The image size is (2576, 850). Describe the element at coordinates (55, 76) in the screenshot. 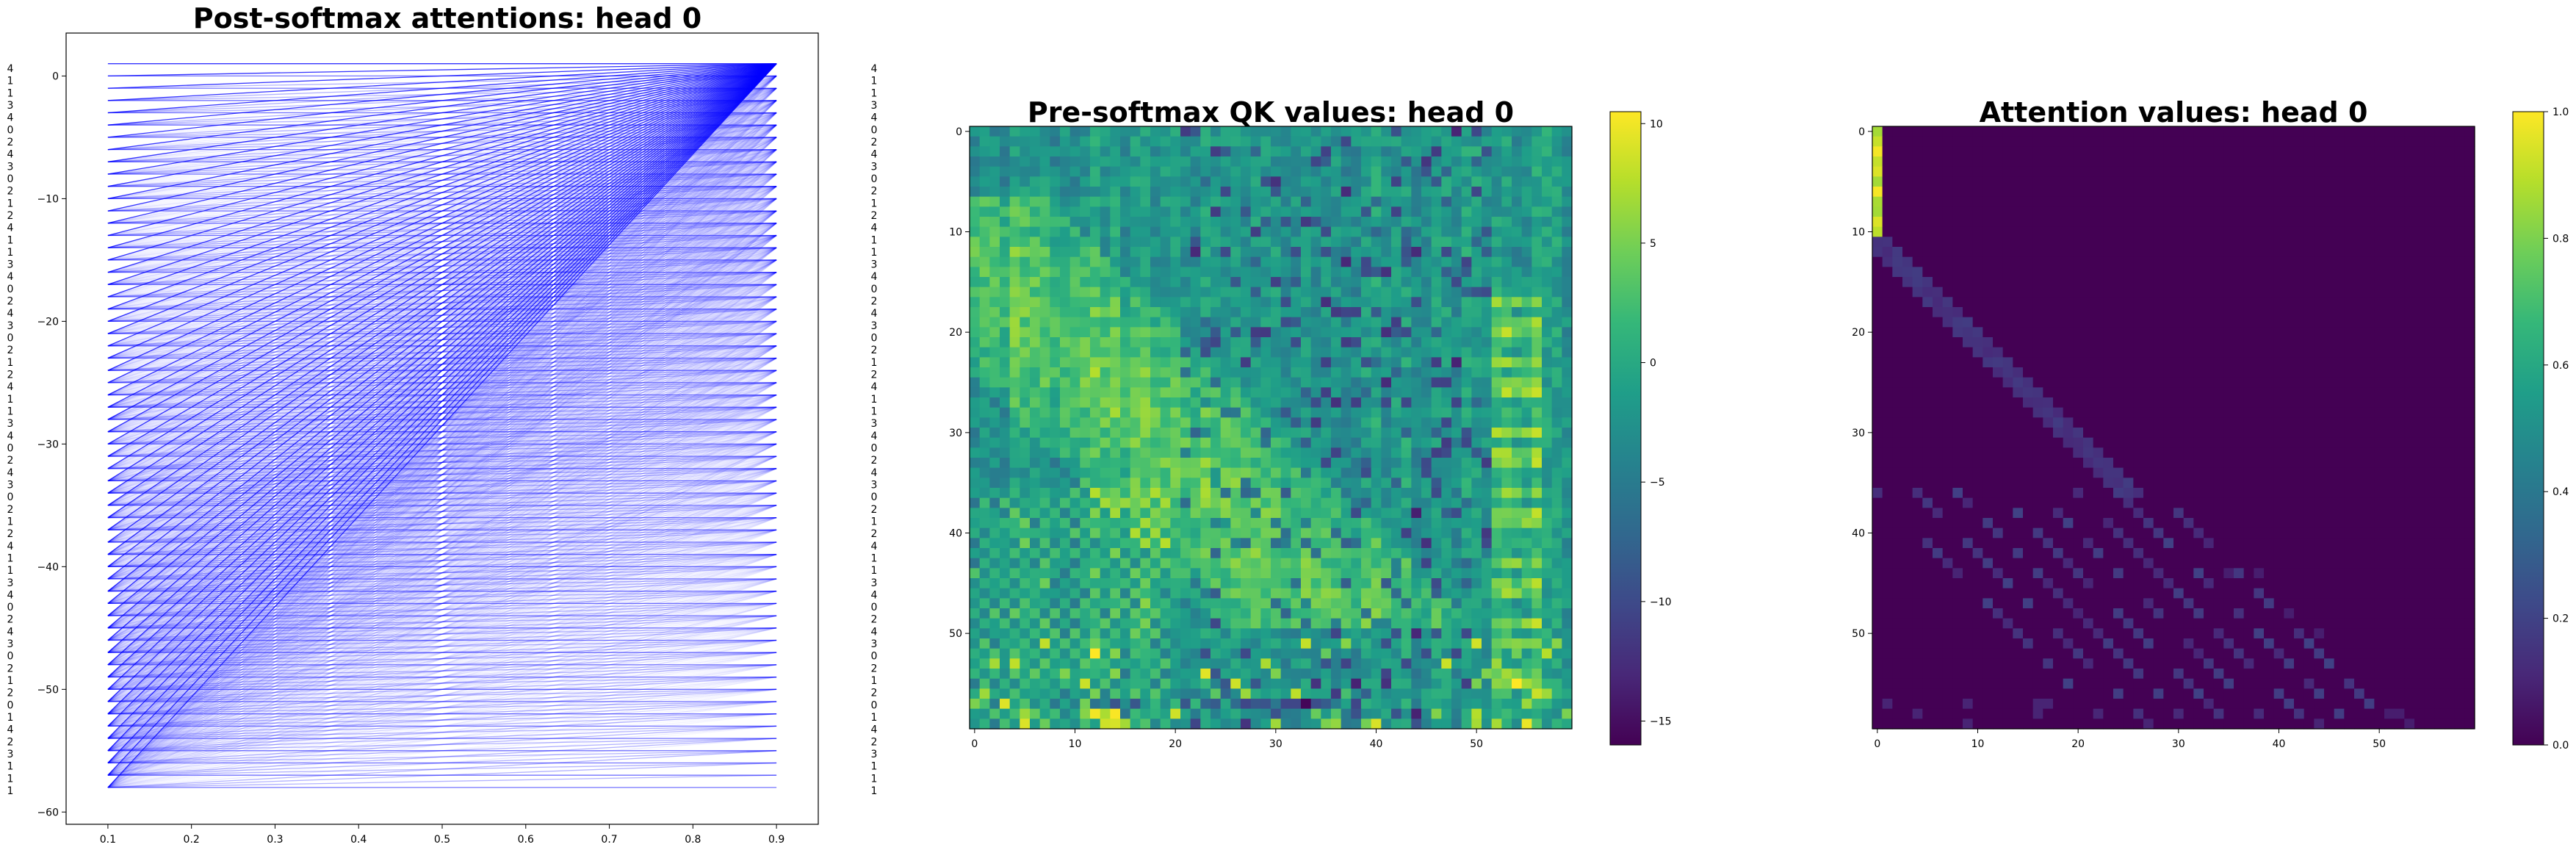

I see `y-tick-label: 0` at that location.